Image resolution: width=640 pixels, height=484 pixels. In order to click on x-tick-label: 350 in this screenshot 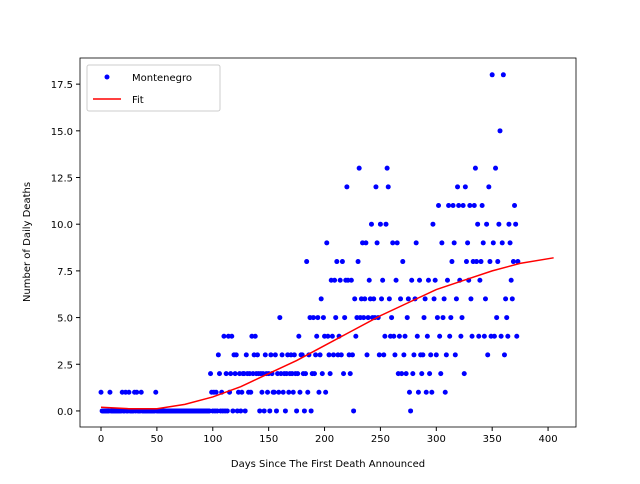, I will do `click(492, 439)`.